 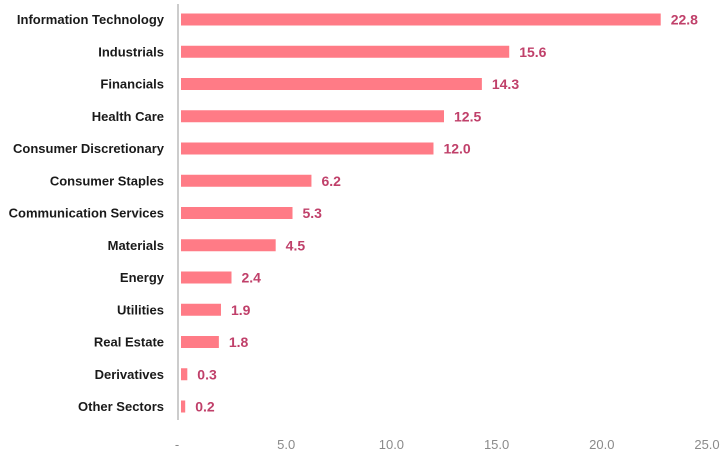 I want to click on category-label-2: Financials, so click(x=132, y=84).